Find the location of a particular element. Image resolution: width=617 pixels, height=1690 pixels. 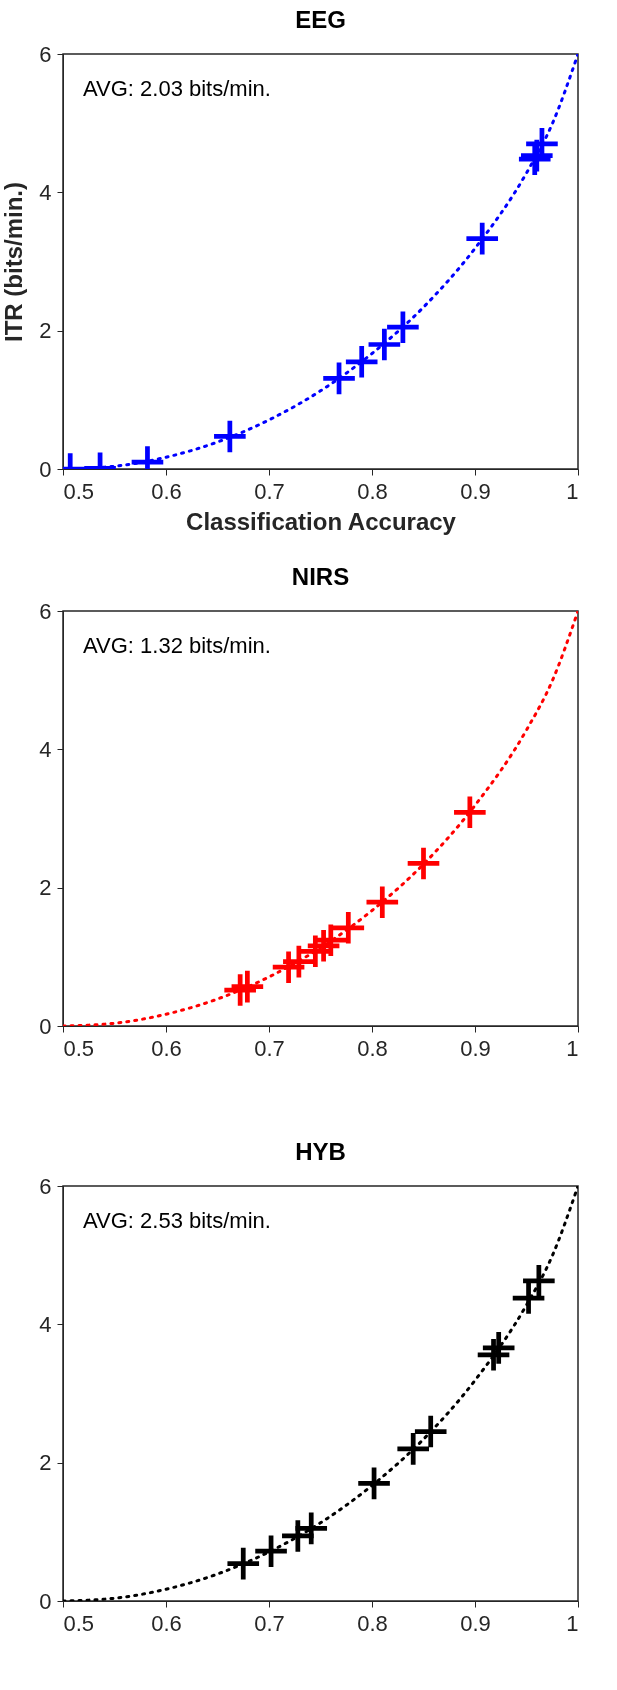

annotation: AVG: 1.32 bits/min. is located at coordinates (177, 645).